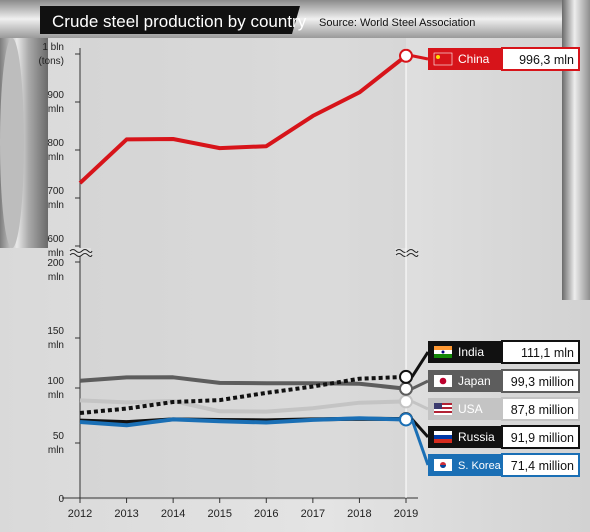 The image size is (590, 532). Describe the element at coordinates (406, 401) in the screenshot. I see `series-end-marker-usa` at that location.